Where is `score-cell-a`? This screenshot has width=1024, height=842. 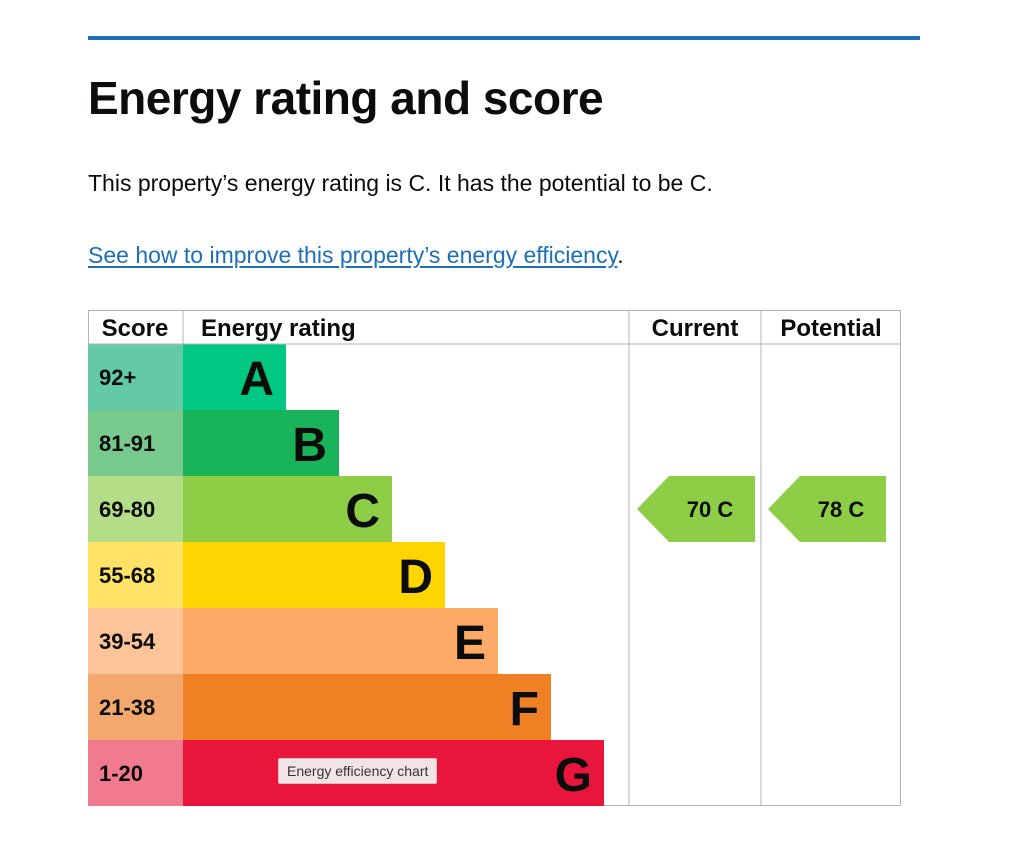
score-cell-a is located at coordinates (135, 377).